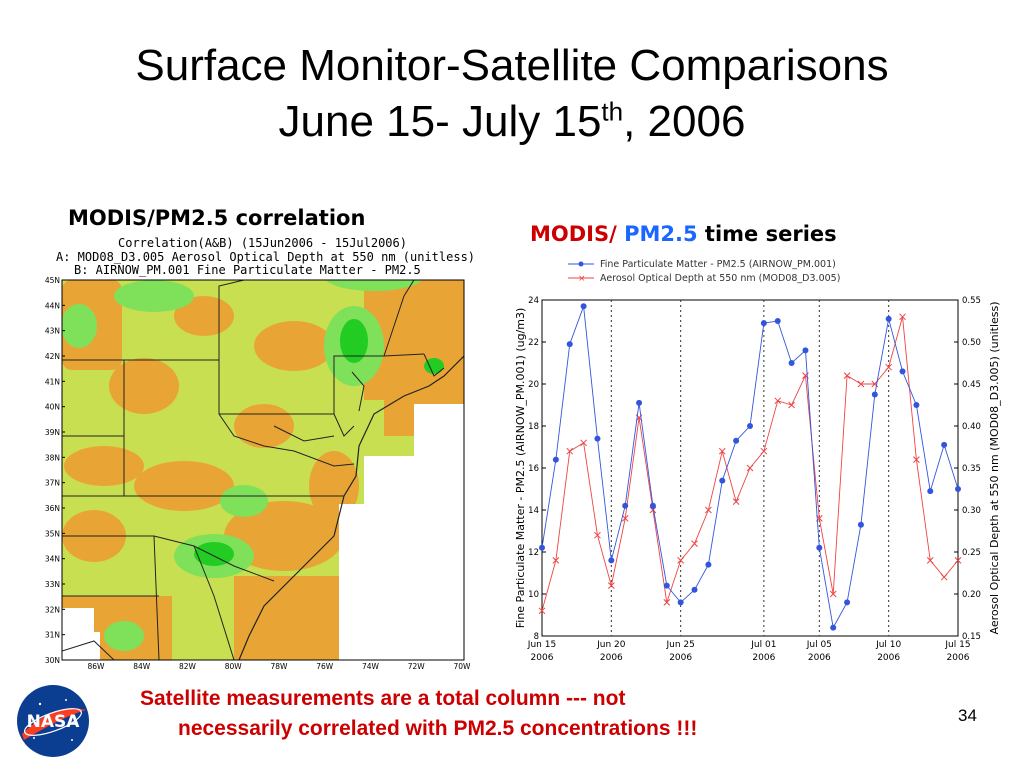 Image resolution: width=1024 pixels, height=768 pixels. I want to click on timeseries-heading: MODIS/ PM2.5 time series, so click(683, 234).